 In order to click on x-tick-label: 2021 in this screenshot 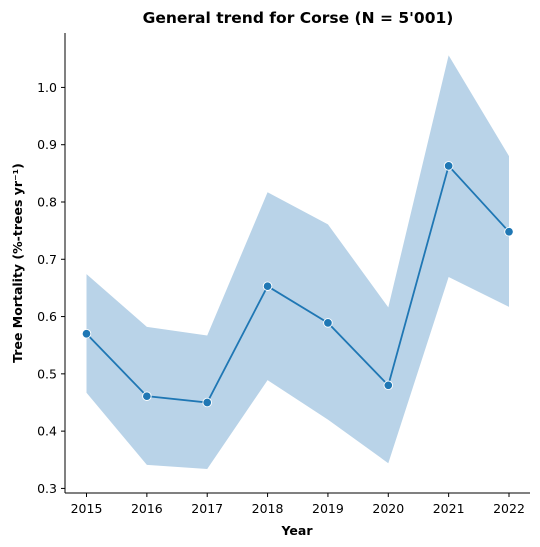, I will do `click(449, 508)`.